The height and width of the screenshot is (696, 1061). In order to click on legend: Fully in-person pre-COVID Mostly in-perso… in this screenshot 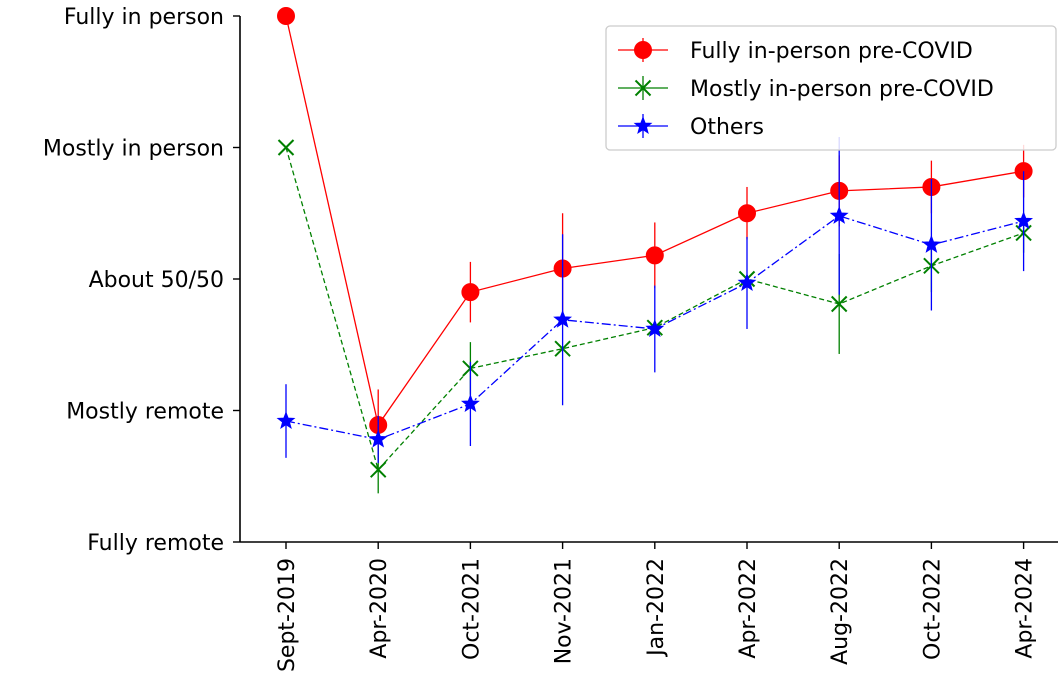, I will do `click(831, 88)`.